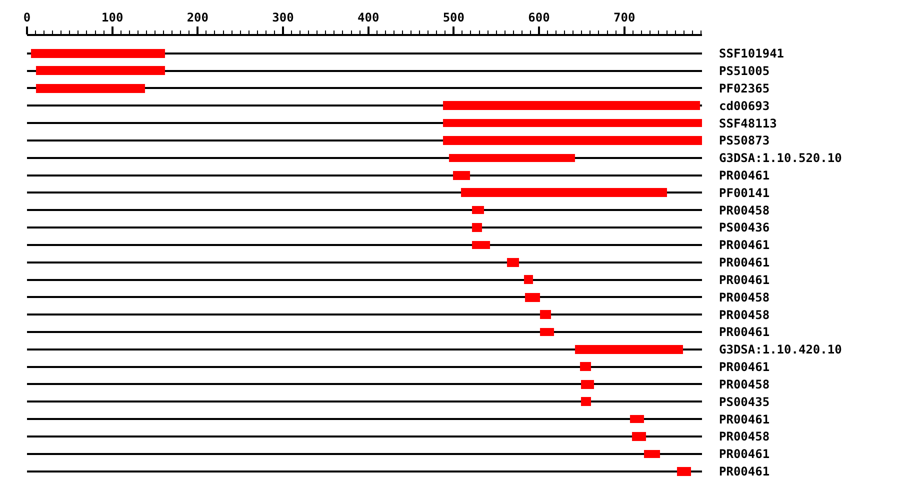 This screenshot has width=900, height=490. Describe the element at coordinates (748, 123) in the screenshot. I see `y-tick-label: SSF48113` at that location.